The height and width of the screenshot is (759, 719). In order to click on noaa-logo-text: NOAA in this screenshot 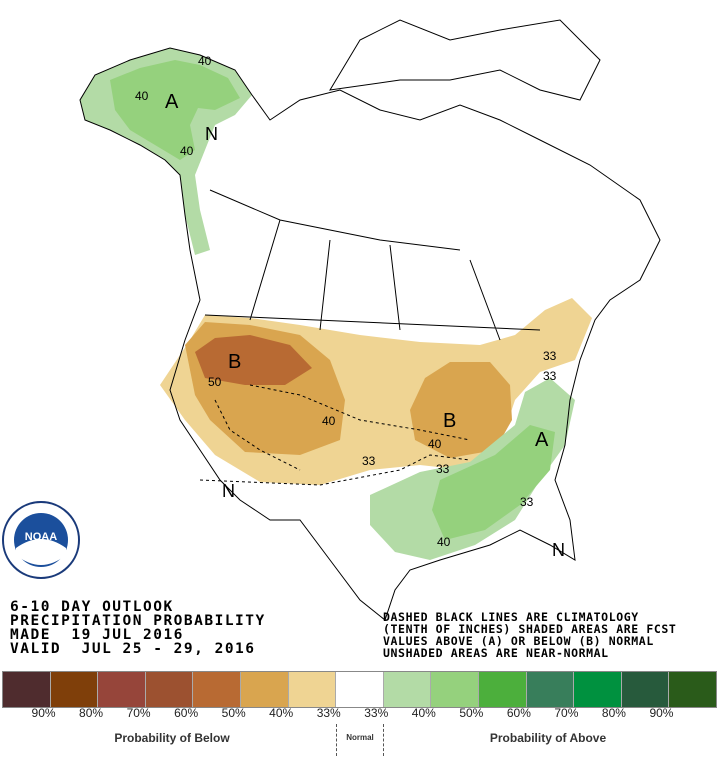, I will do `click(41, 537)`.